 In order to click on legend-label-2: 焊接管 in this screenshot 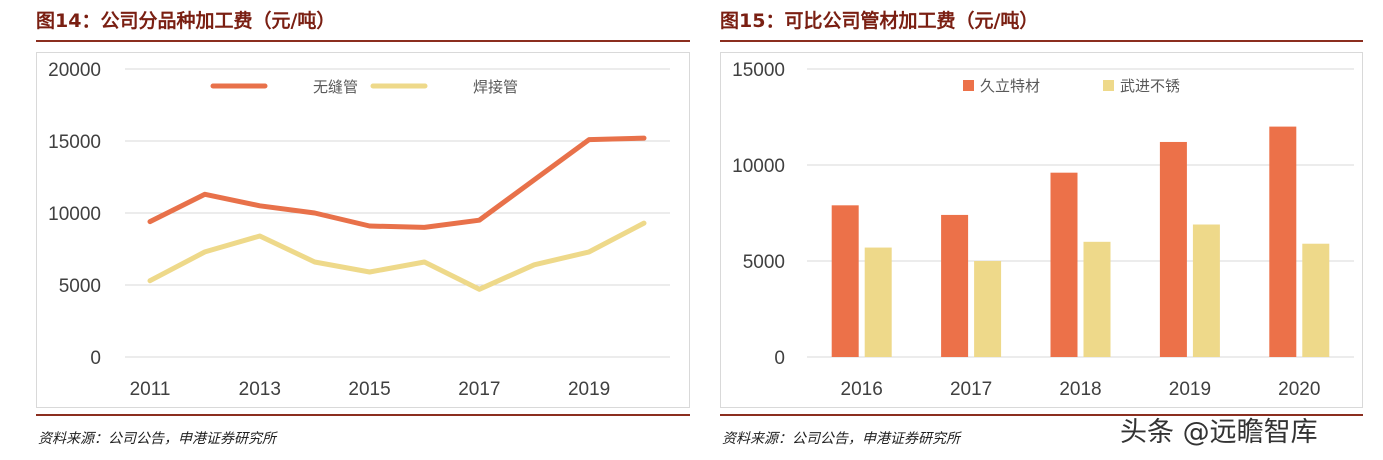, I will do `click(495, 87)`.